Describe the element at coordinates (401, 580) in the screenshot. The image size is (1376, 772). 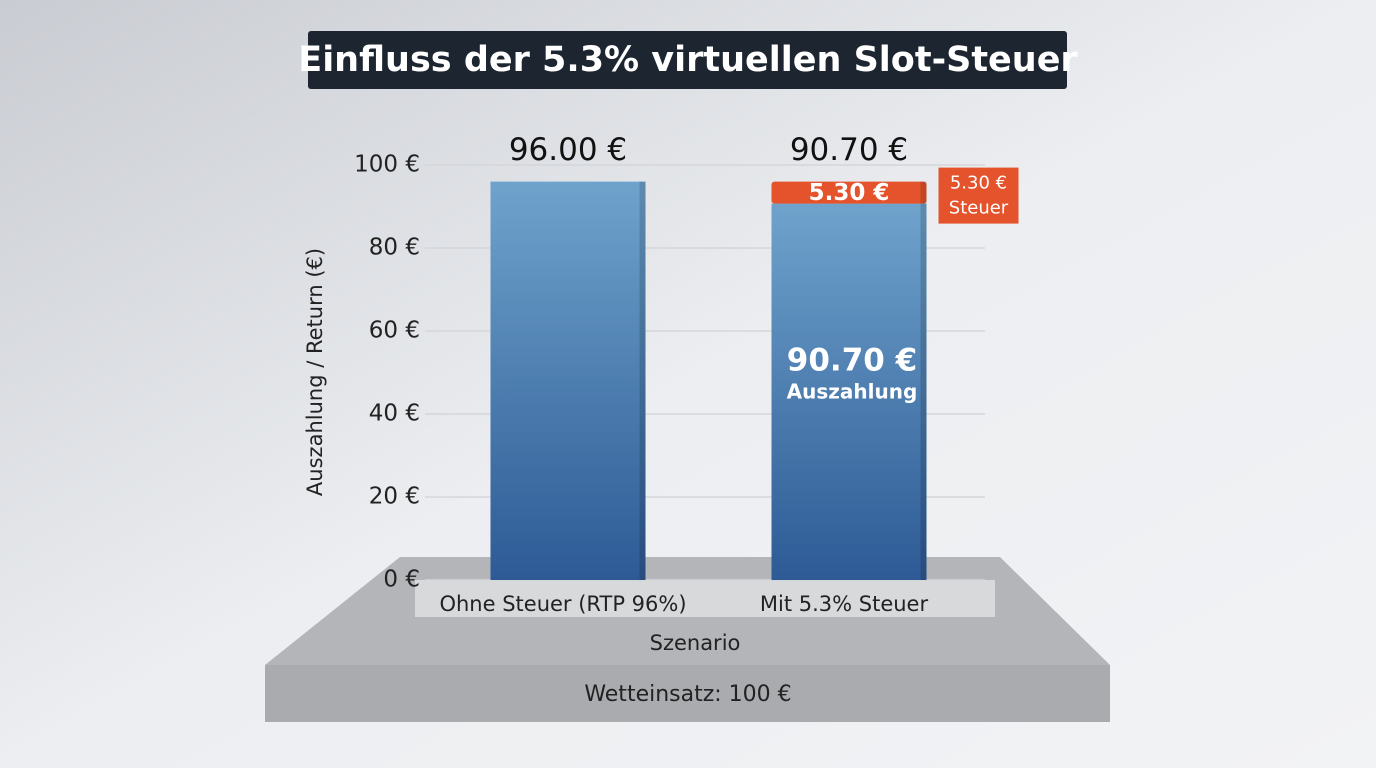
I see `y-tick-label: 0 €` at that location.